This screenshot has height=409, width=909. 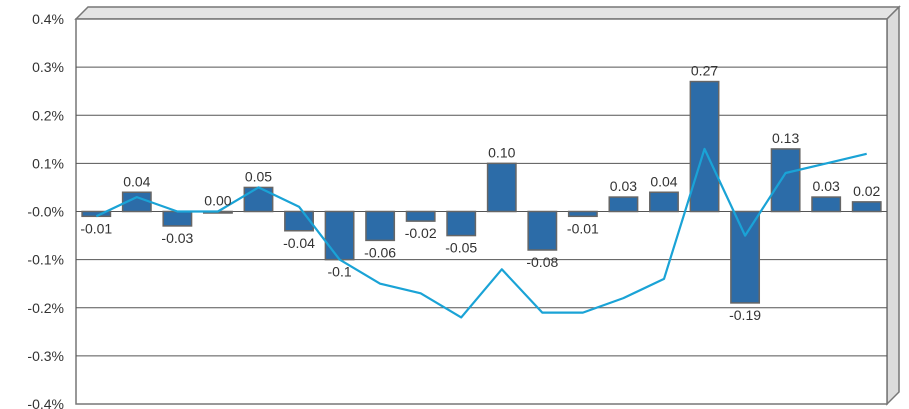 What do you see at coordinates (340, 272) in the screenshot?
I see `data-label: -0.1` at bounding box center [340, 272].